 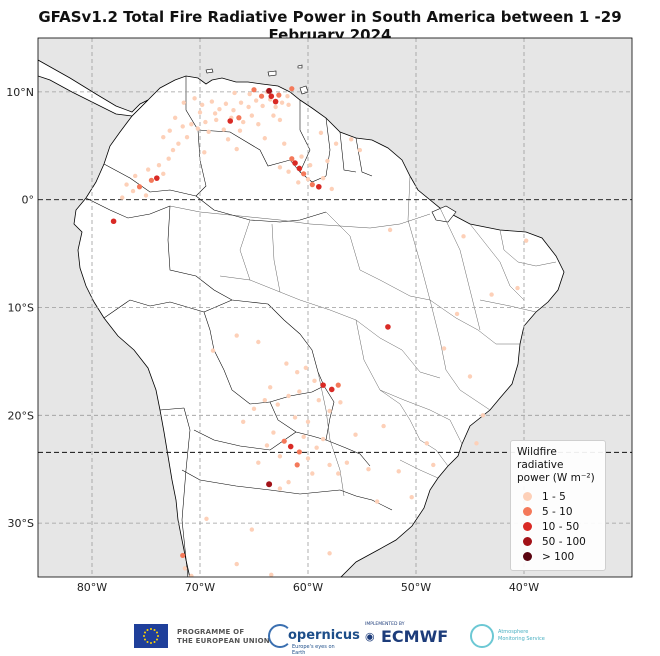 What do you see at coordinates (300, 66) in the screenshot?
I see `tobago-island` at bounding box center [300, 66].